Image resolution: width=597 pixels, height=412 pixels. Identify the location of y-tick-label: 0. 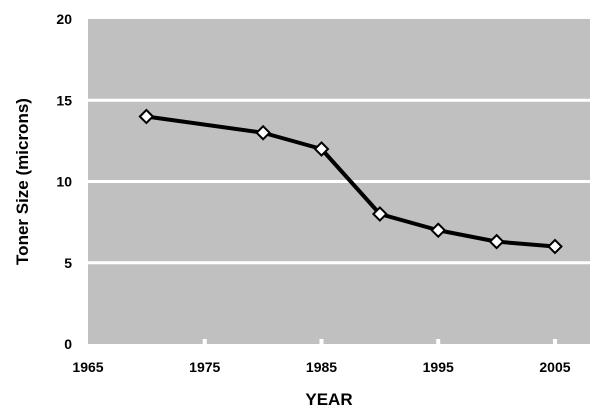
(68, 344).